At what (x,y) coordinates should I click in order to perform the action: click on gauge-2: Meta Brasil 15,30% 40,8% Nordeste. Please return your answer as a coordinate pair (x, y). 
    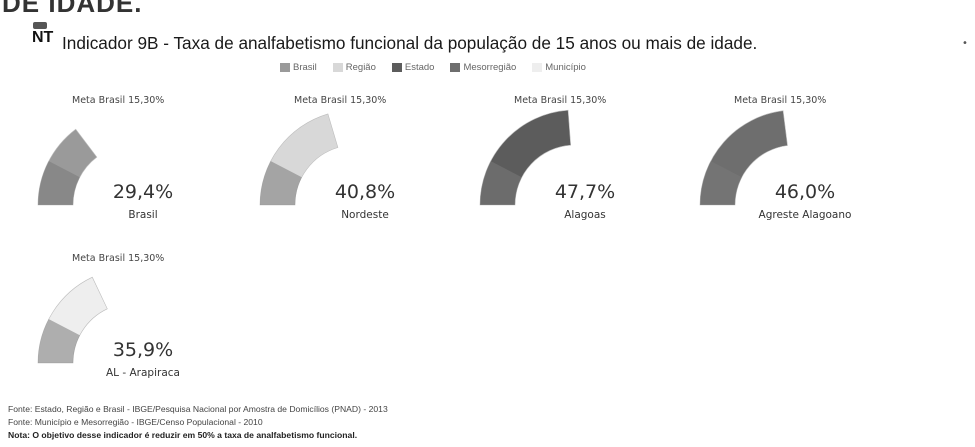
    Looking at the image, I should click on (355, 180).